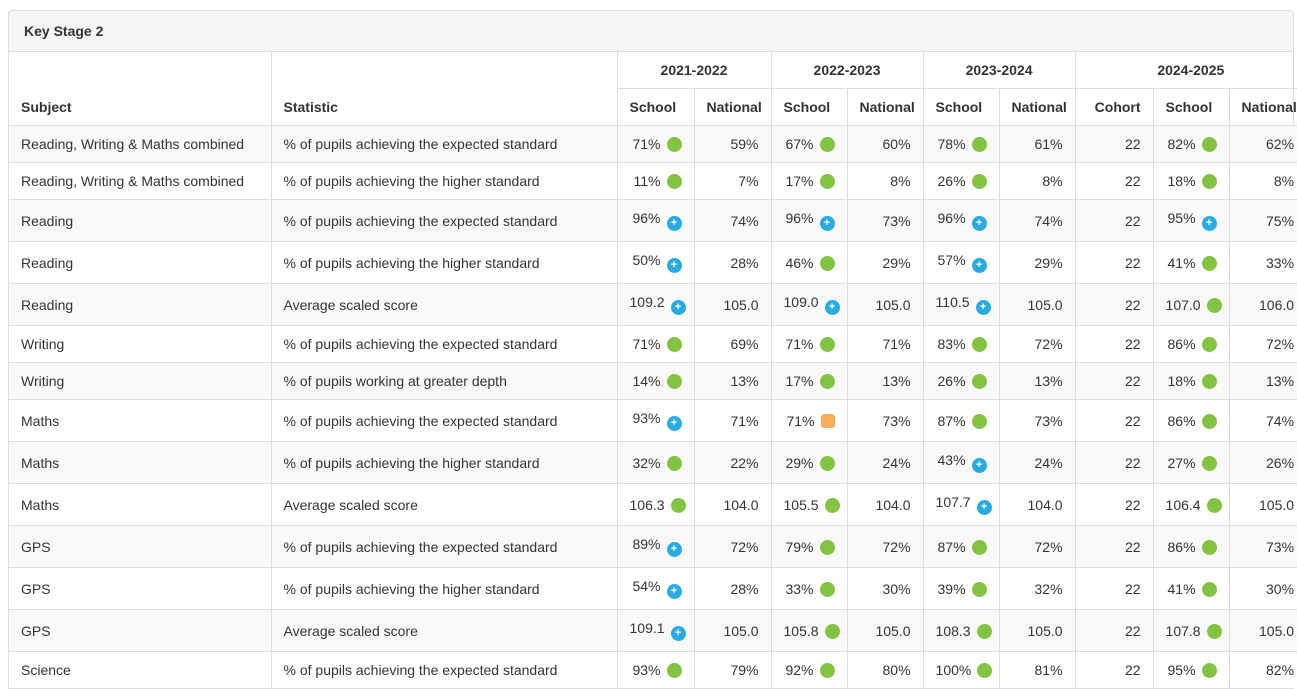 This screenshot has width=1297, height=689. I want to click on cell-value: 87%, so click(951, 420).